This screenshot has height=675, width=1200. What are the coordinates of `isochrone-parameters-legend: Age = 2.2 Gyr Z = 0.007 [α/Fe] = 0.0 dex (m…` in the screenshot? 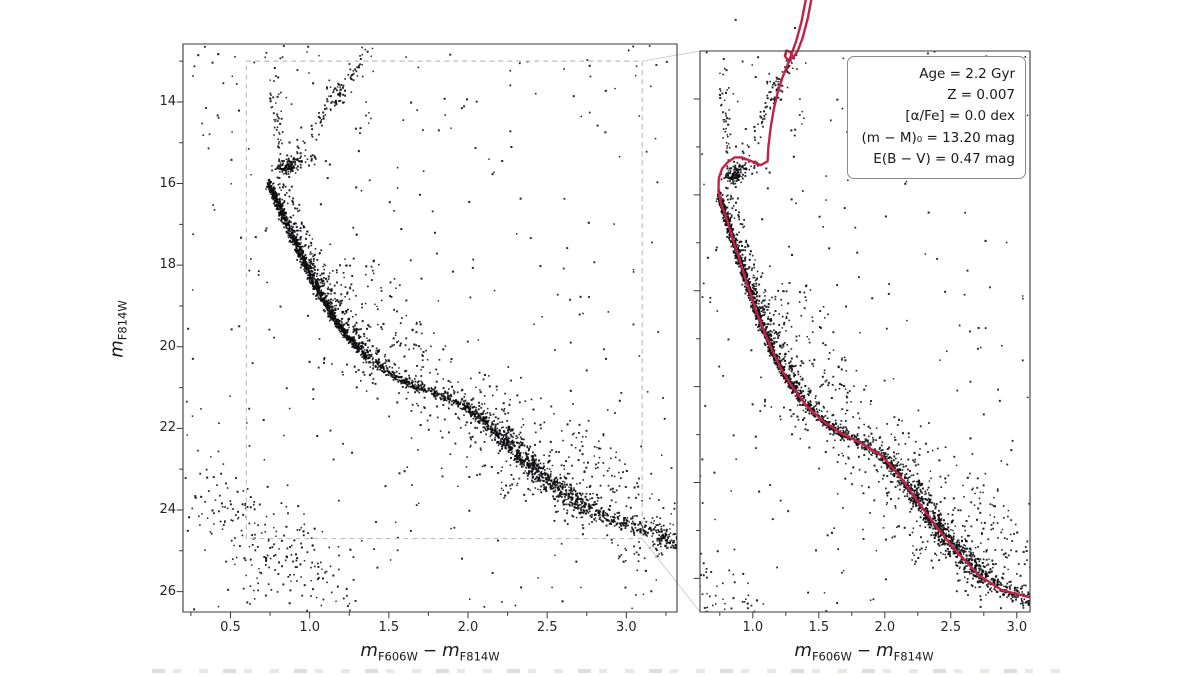 It's located at (936, 118).